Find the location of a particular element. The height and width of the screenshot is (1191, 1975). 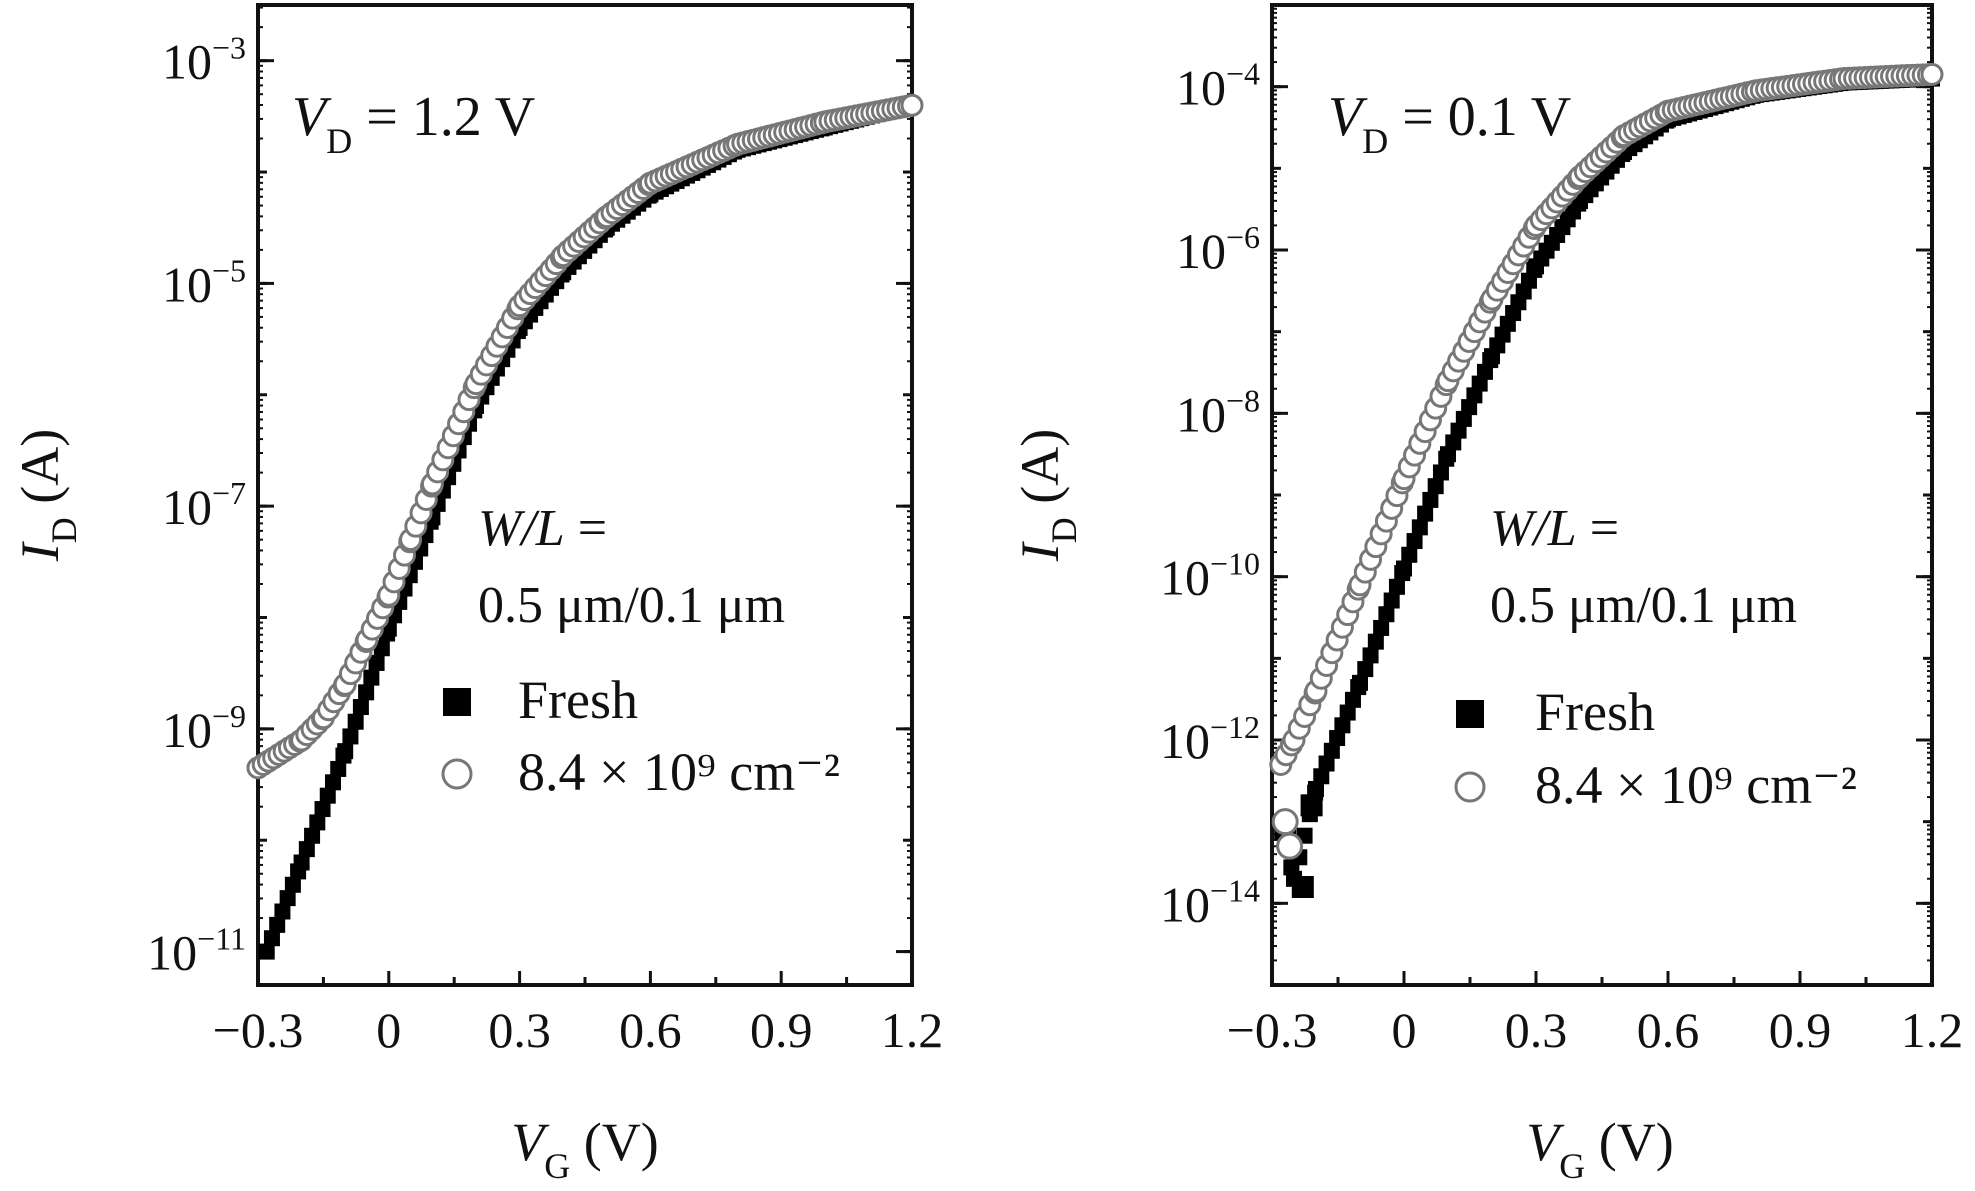

y-tick-label: 10⁻¹⁰ is located at coordinates (1210, 576).